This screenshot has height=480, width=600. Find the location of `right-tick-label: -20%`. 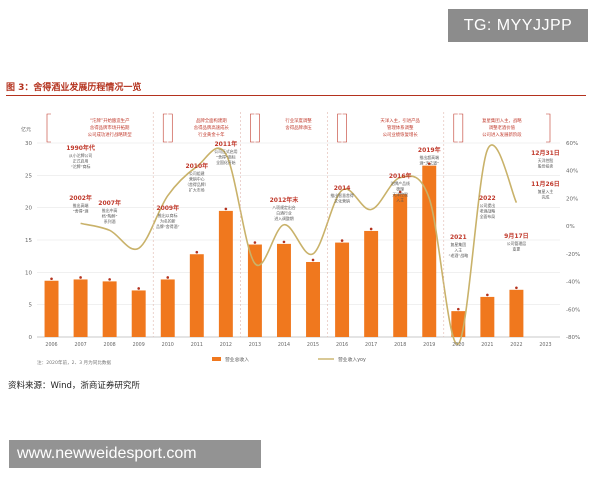

right-tick-label: -20% is located at coordinates (573, 255).